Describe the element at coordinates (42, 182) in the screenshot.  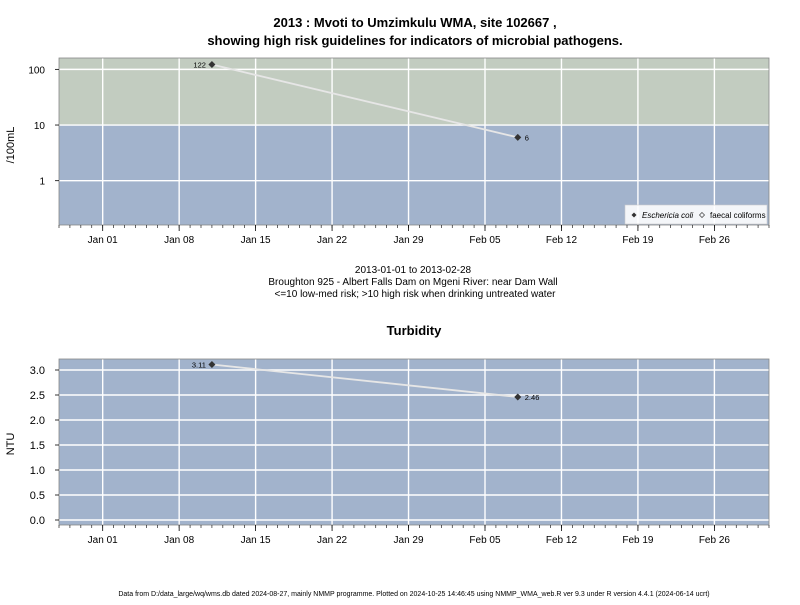
I see `y-tick-label: 1` at that location.